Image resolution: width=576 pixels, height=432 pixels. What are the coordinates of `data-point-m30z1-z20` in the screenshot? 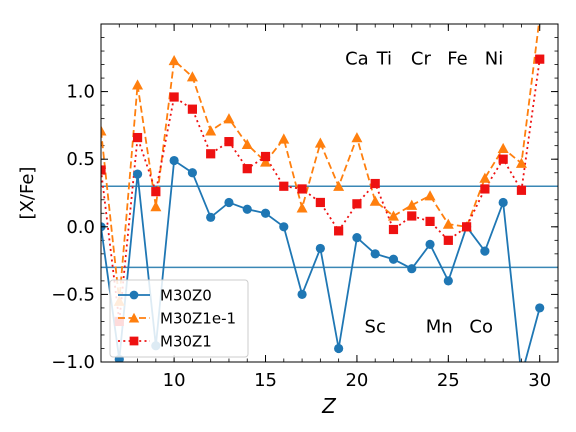 It's located at (357, 204).